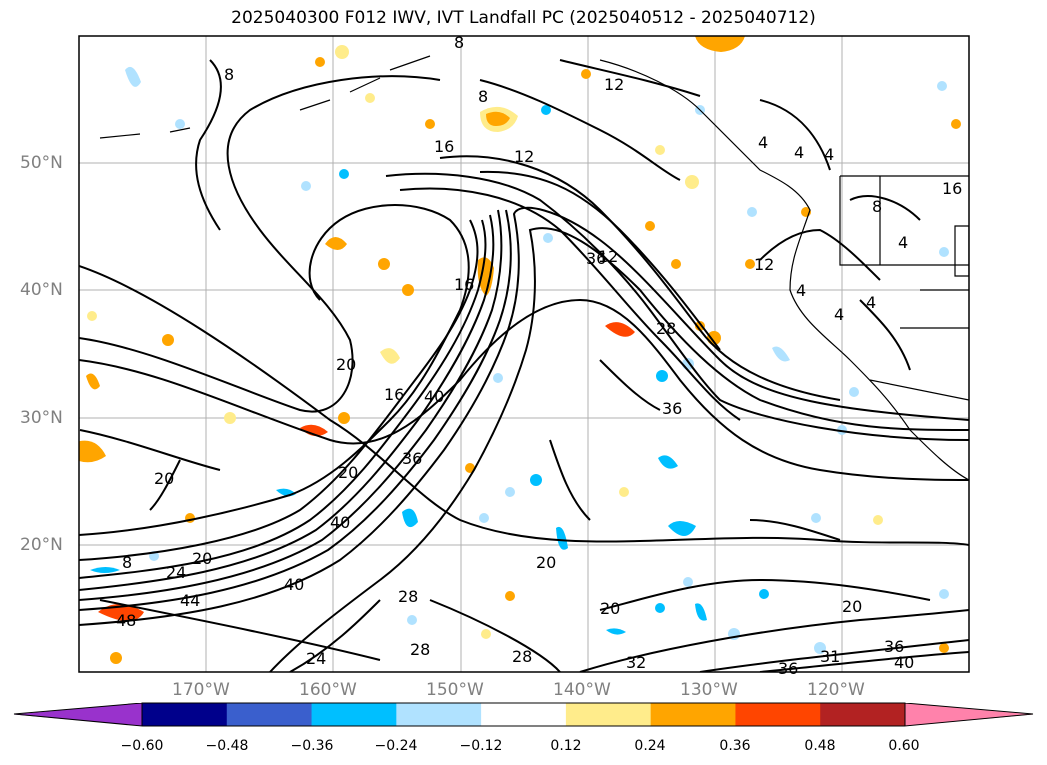  I want to click on colorbar-tick: −0.12, so click(481, 746).